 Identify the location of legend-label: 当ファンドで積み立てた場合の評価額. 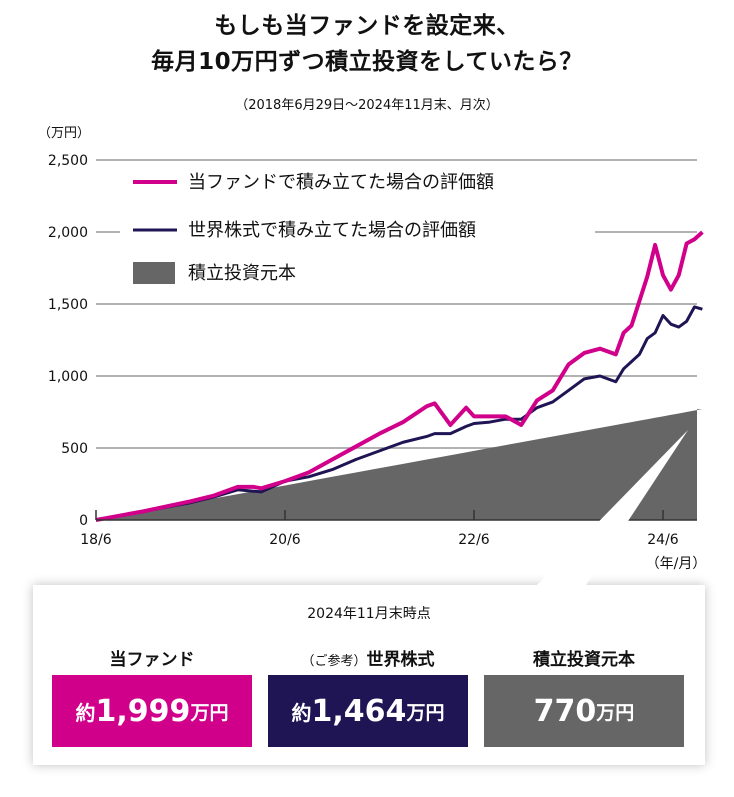
(341, 182).